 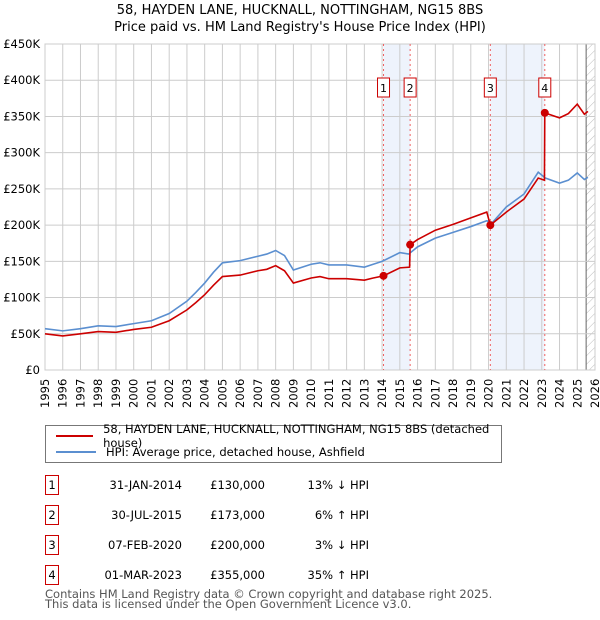 What do you see at coordinates (272, 545) in the screenshot?
I see `sale-row: 3 07-FEB-2020 £200,000 3% ↓ HPI` at bounding box center [272, 545].